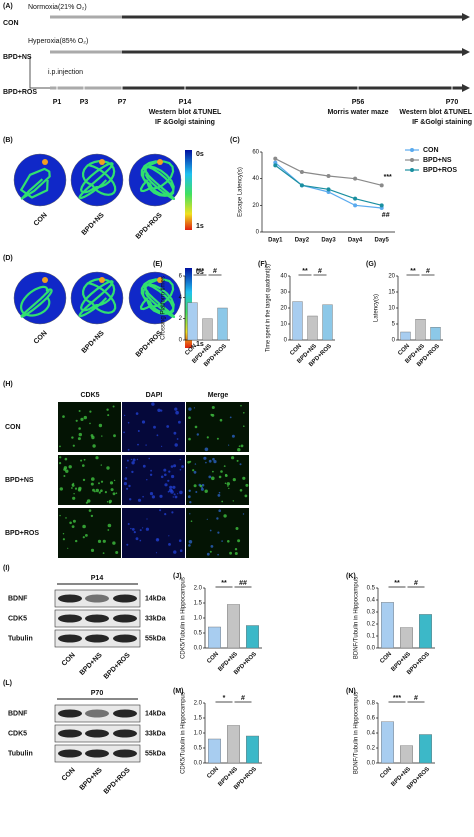 The height and width of the screenshot is (837, 474). I want to click on panel-label: (J), so click(177, 576).